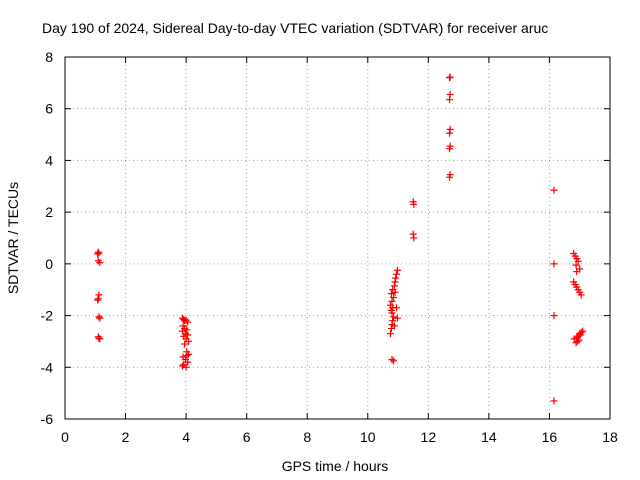  Describe the element at coordinates (47, 419) in the screenshot. I see `y-tick-label: -6` at that location.